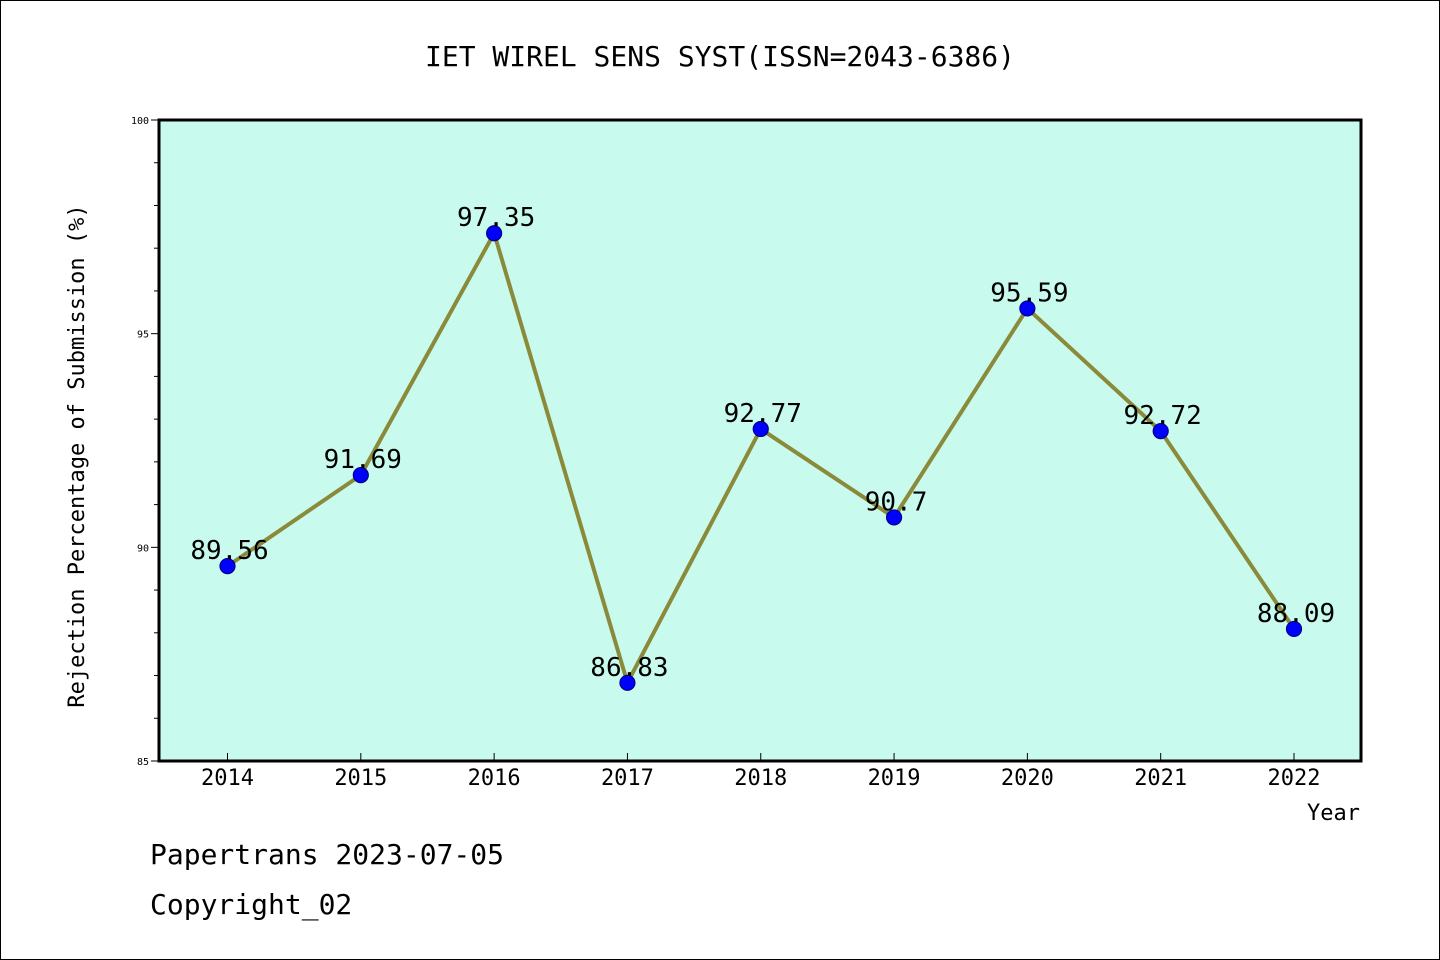 The image size is (1440, 960). Describe the element at coordinates (145, 442) in the screenshot. I see `y-axis-ticks: 85 90 95 100` at that location.